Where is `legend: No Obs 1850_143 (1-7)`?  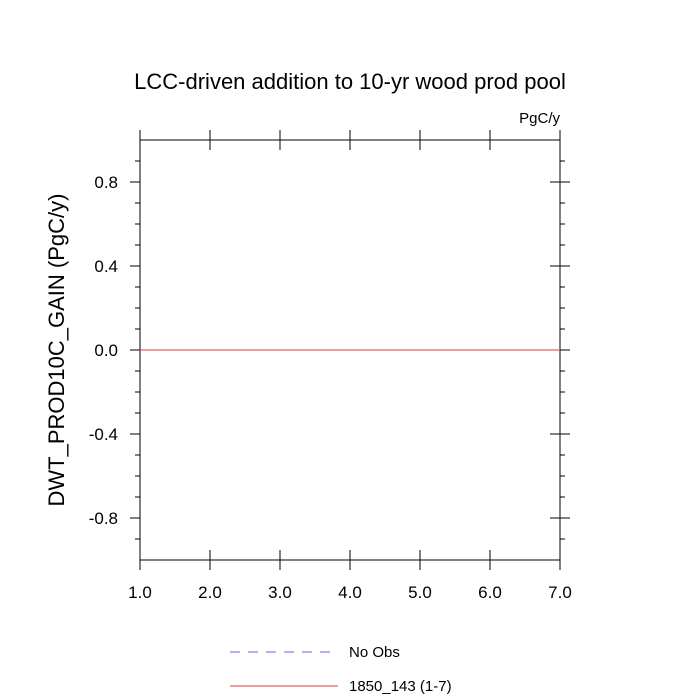
legend: No Obs 1850_143 (1-7) is located at coordinates (341, 669).